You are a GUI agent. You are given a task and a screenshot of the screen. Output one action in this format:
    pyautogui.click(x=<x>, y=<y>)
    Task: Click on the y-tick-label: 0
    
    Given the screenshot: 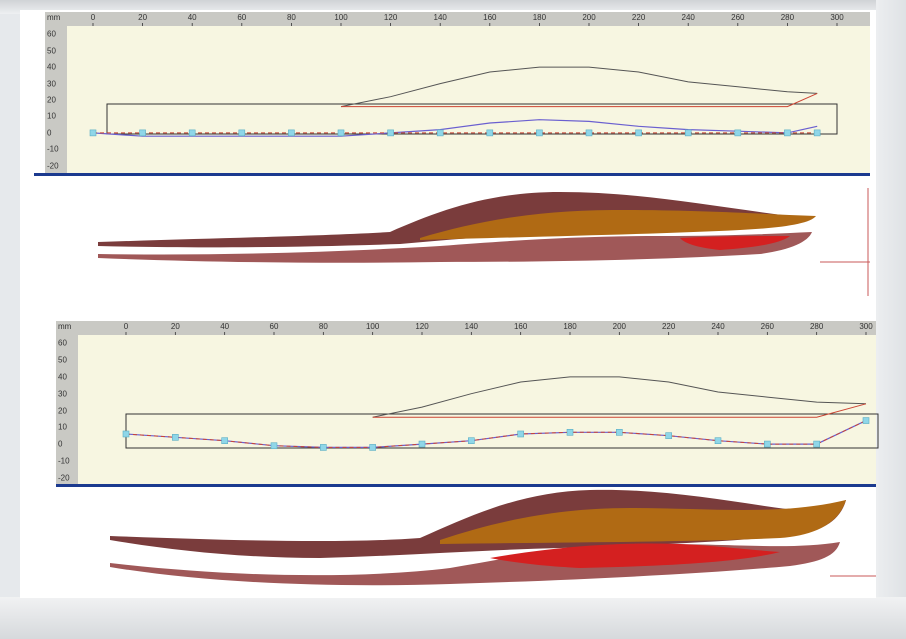 What is the action you would take?
    pyautogui.click(x=49, y=133)
    